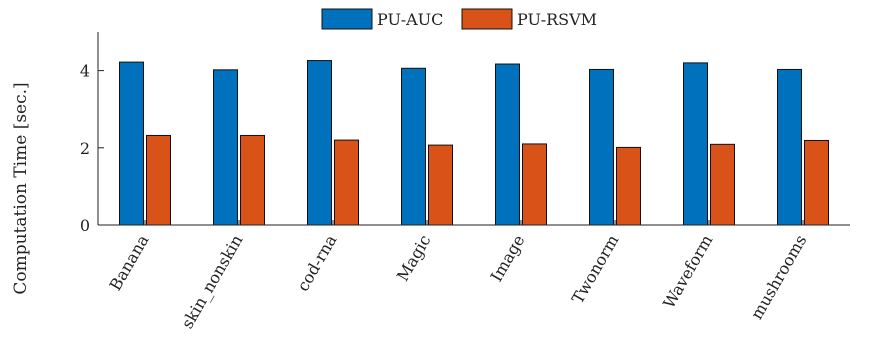 This screenshot has width=869, height=347. What do you see at coordinates (85, 148) in the screenshot?
I see `y-tick-label: 2` at bounding box center [85, 148].